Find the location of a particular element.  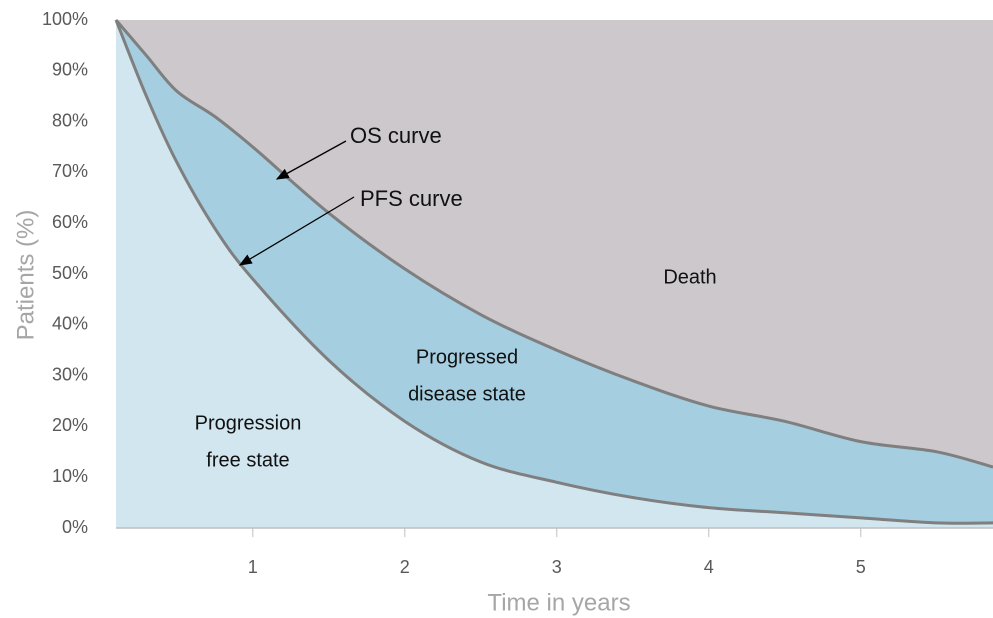

y-tick-label: 60% is located at coordinates (70, 222).